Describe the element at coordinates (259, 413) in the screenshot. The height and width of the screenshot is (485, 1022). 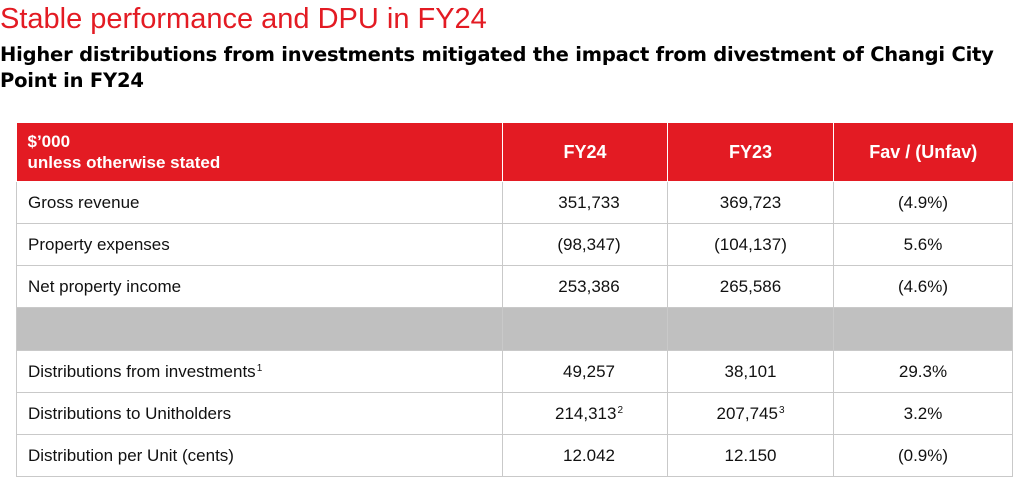
I see `row-label: Distributions to Unitholders` at that location.